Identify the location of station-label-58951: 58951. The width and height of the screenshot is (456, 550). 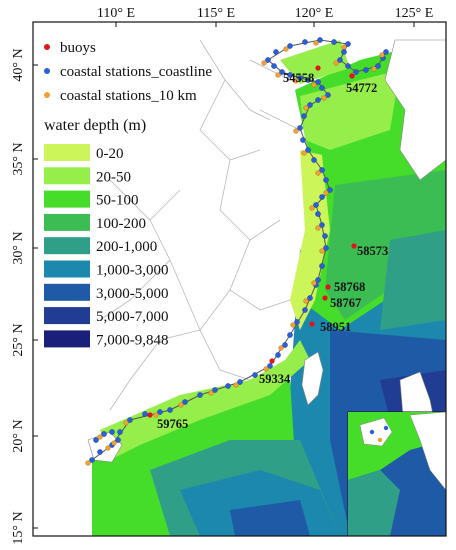
(335, 327).